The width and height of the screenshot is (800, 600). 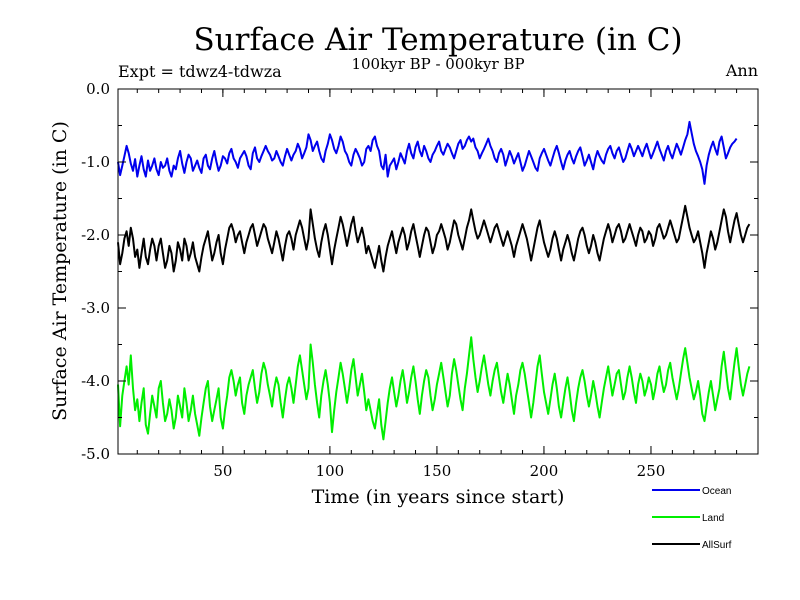 I want to click on legend-label-ocean: Ocean, so click(x=716, y=491).